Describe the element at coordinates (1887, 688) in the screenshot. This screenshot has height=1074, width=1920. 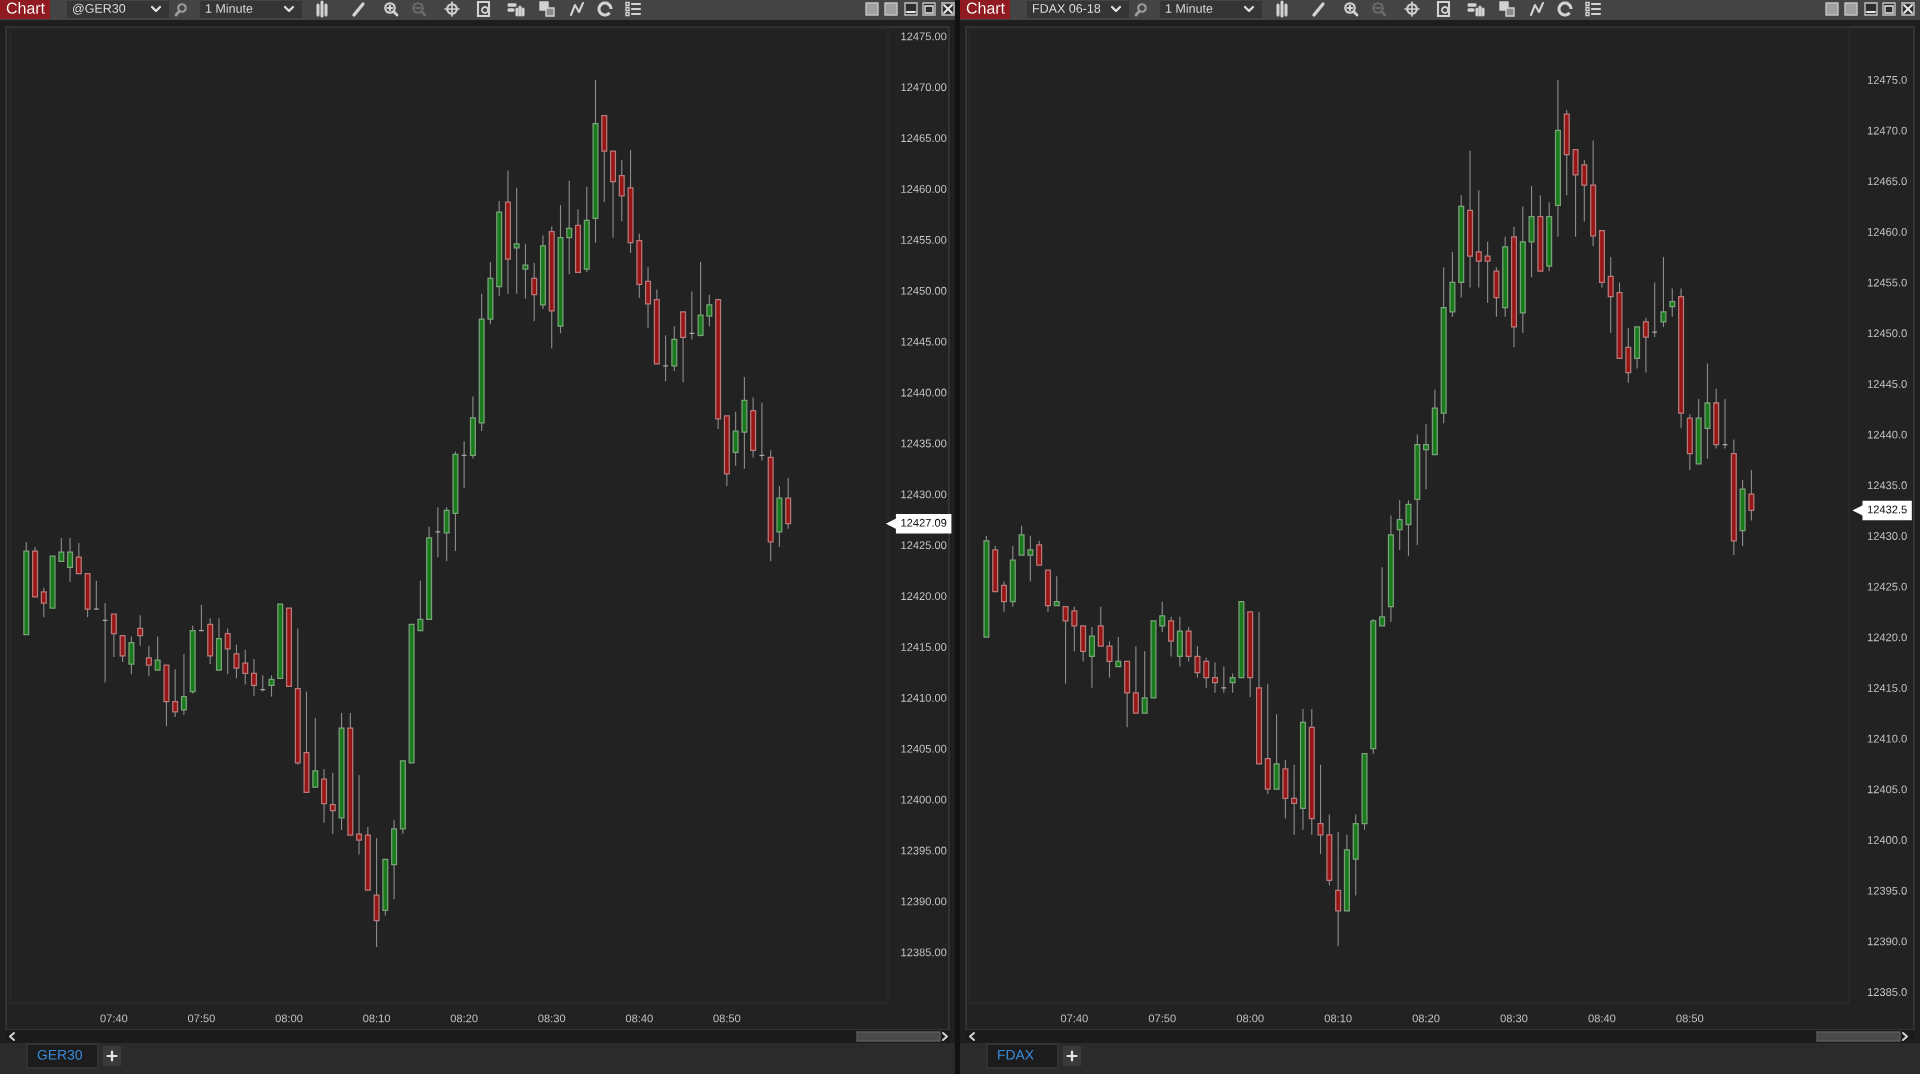
I see `y-tick-label: 12415.0` at that location.